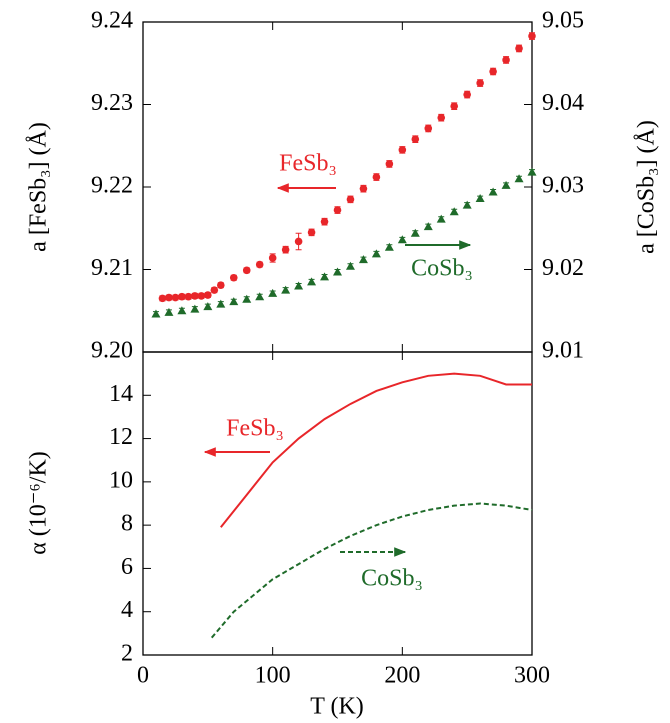 The image size is (670, 723). What do you see at coordinates (112, 186) in the screenshot?
I see `y-tick-label: 9.22` at bounding box center [112, 186].